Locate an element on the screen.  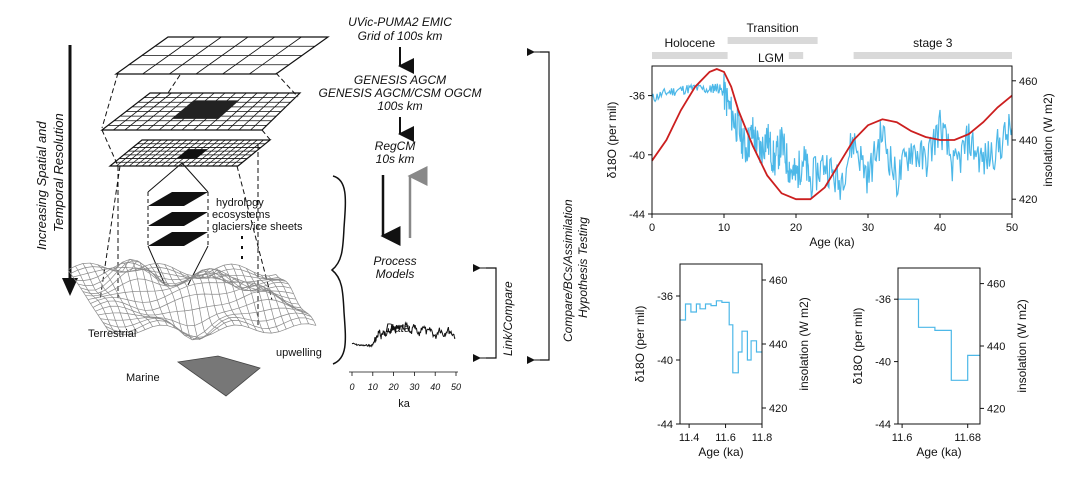
medium-grid is located at coordinates (201, 111).